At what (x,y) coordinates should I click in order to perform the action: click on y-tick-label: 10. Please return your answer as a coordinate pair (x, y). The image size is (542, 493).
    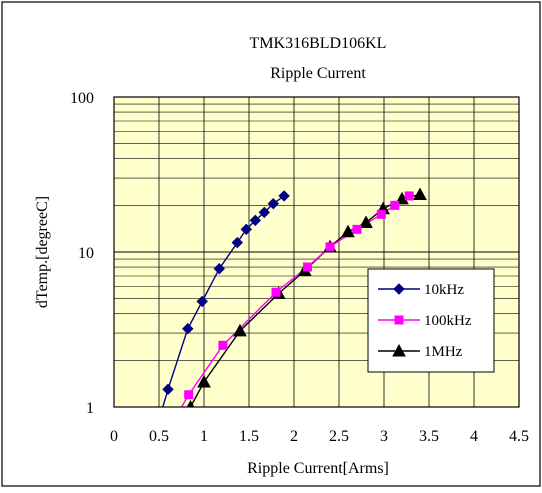
    Looking at the image, I should click on (86, 253).